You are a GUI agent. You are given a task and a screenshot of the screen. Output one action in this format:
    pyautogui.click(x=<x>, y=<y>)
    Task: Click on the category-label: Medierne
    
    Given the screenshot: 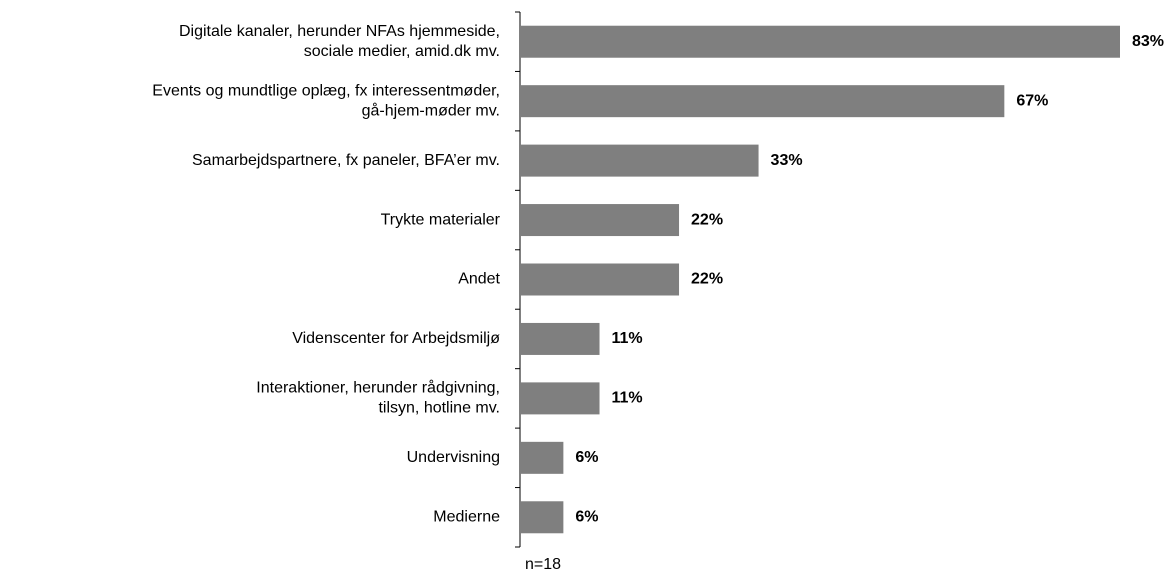 What is the action you would take?
    pyautogui.click(x=466, y=516)
    